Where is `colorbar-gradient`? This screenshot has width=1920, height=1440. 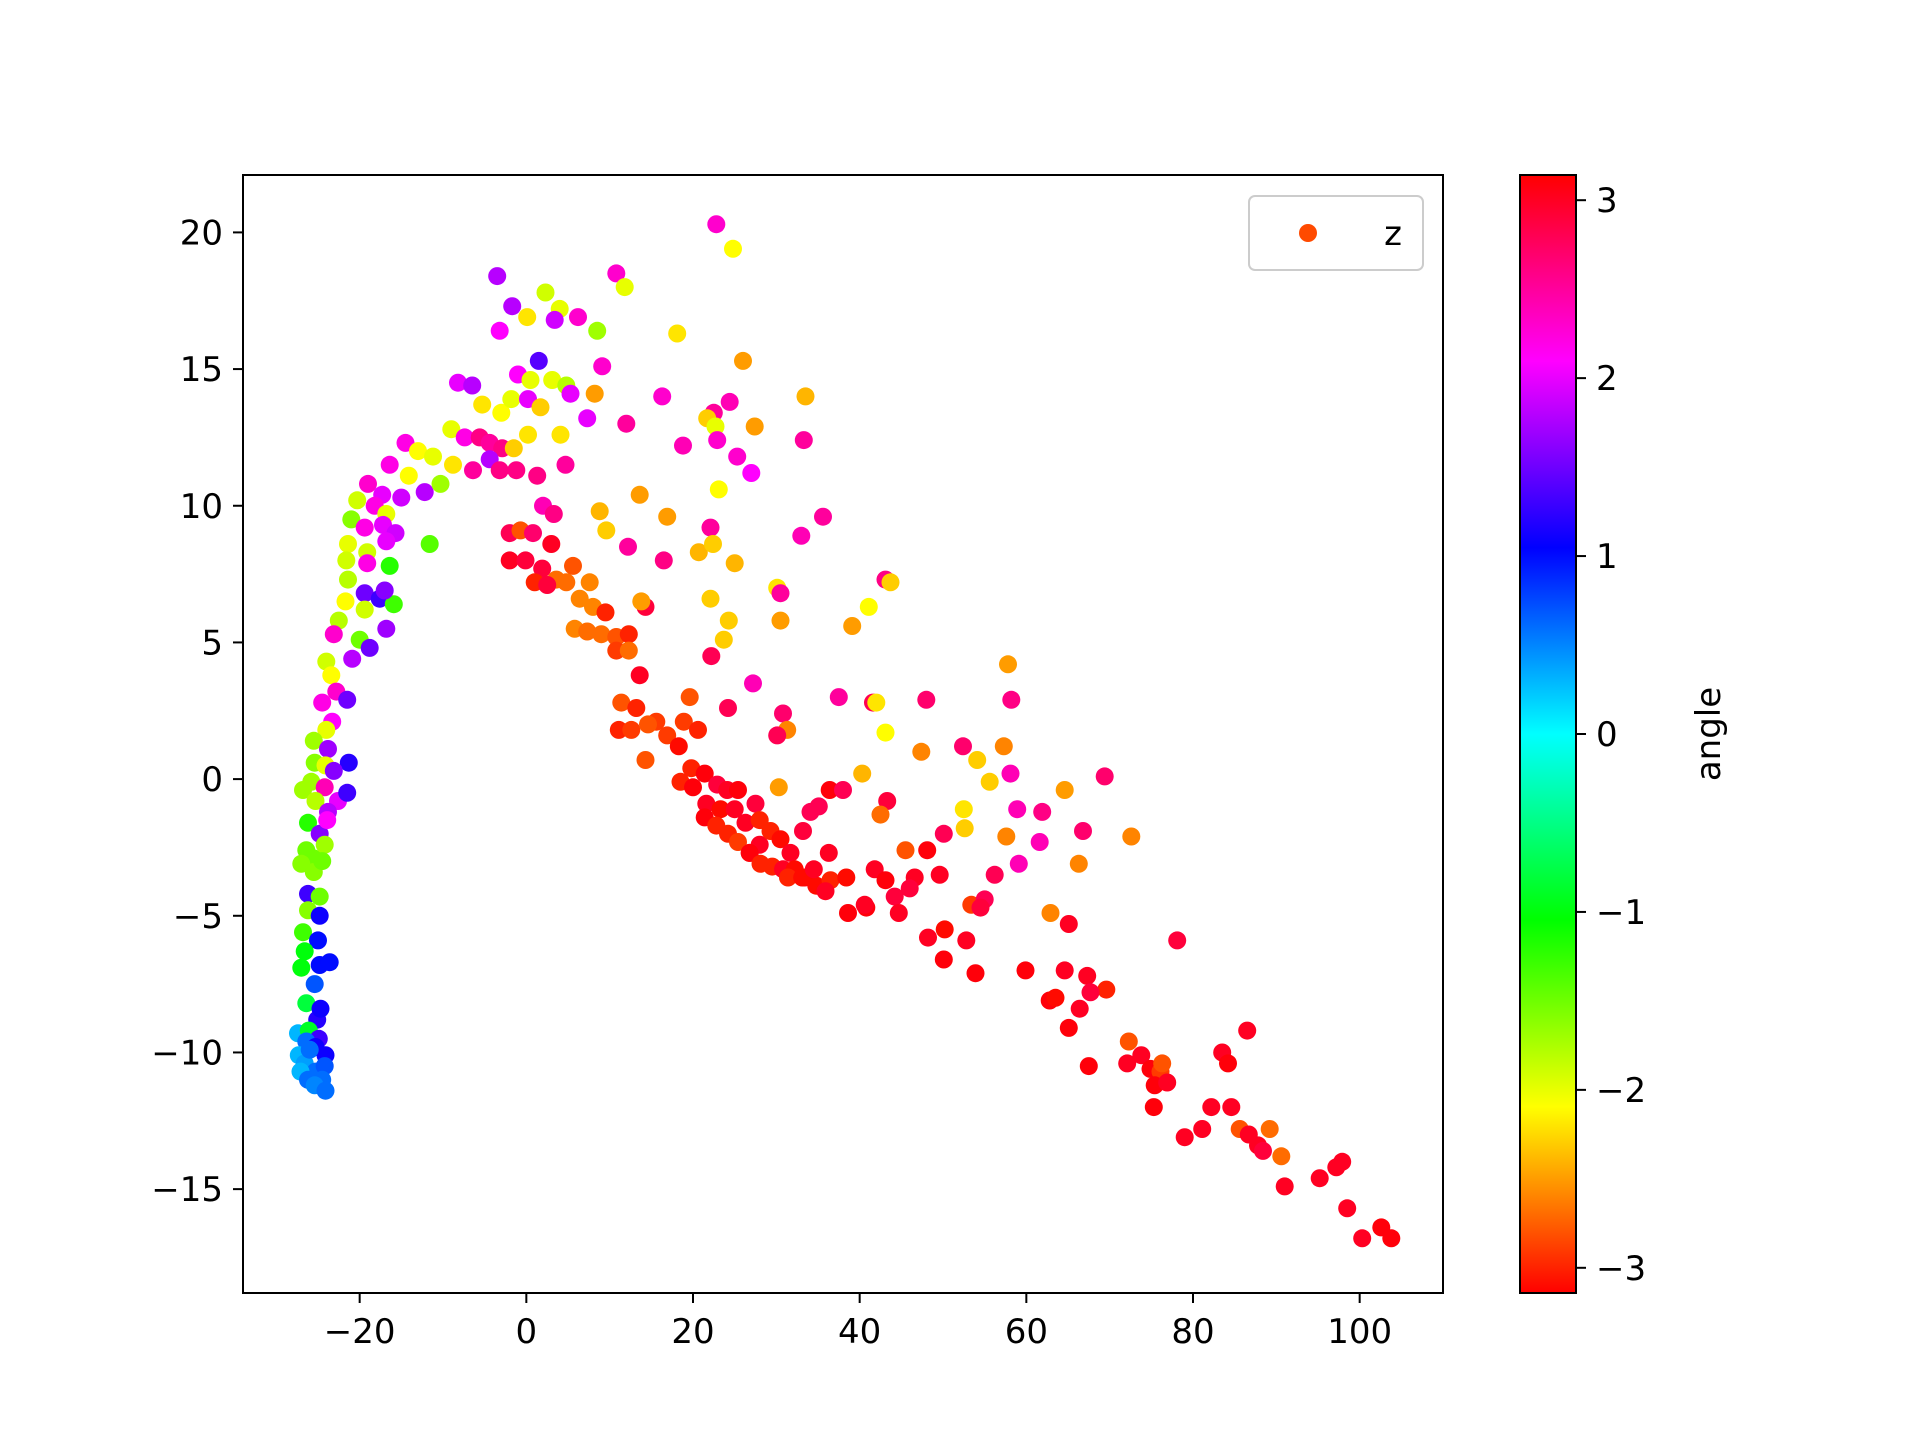
colorbar-gradient is located at coordinates (1548, 734).